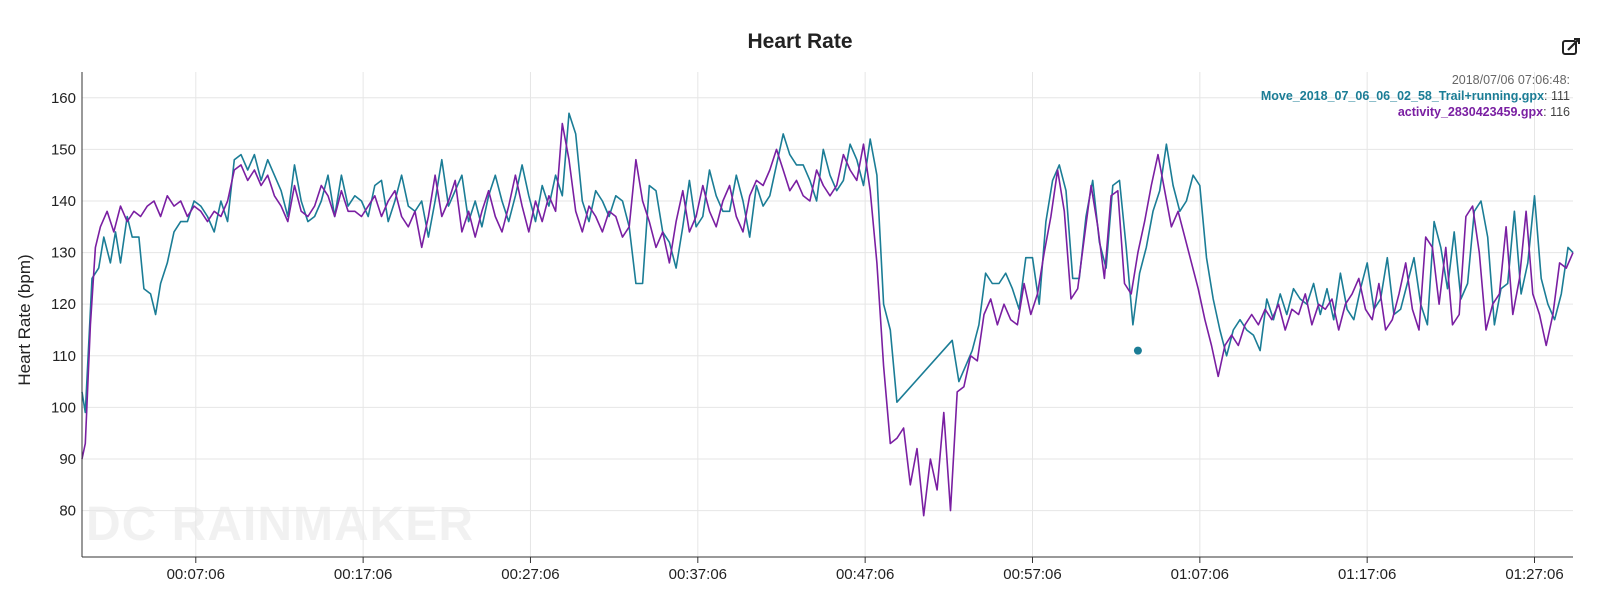 This screenshot has width=1600, height=603. What do you see at coordinates (1560, 96) in the screenshot?
I see `legend-series-1-value: 111` at bounding box center [1560, 96].